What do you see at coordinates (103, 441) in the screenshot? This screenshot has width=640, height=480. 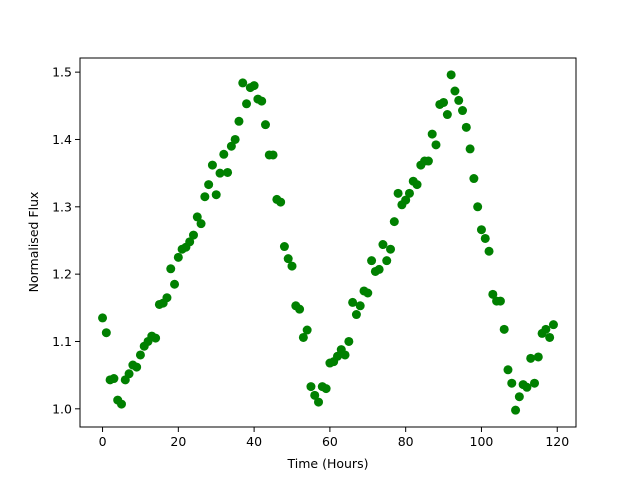 I see `x-tick-label: 0` at bounding box center [103, 441].